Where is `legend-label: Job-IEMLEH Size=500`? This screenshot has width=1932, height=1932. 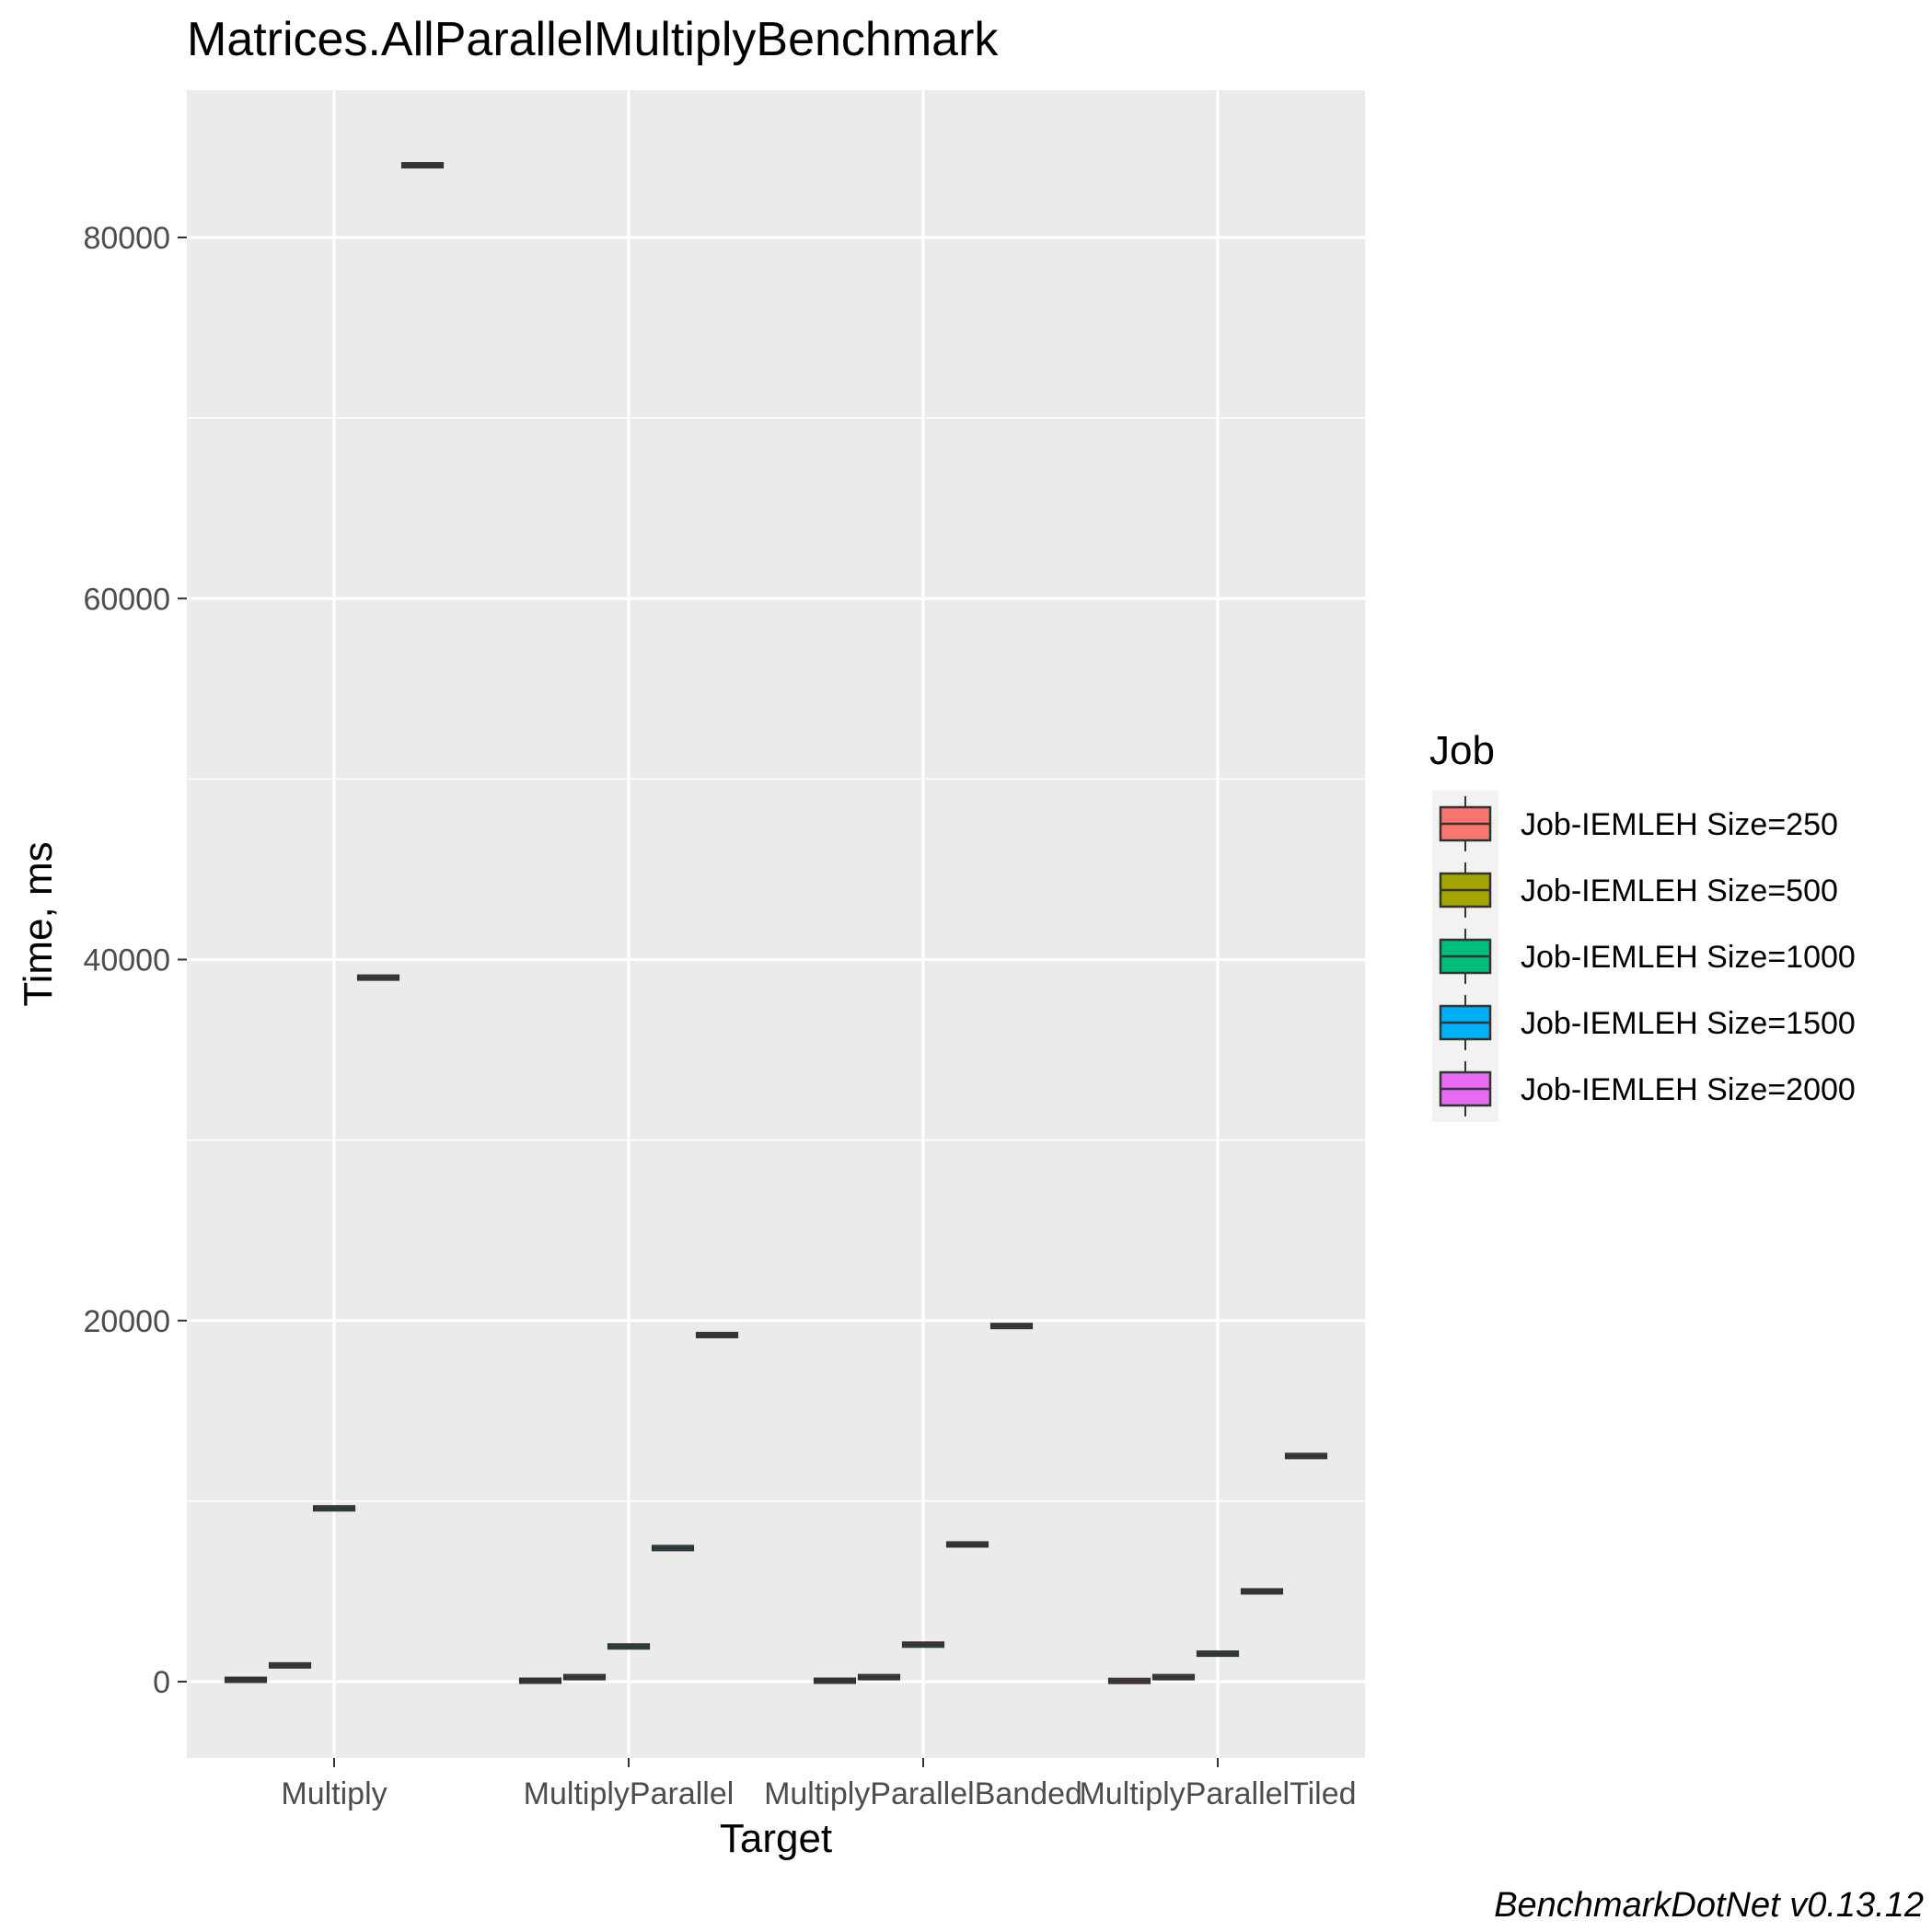 legend-label: Job-IEMLEH Size=500 is located at coordinates (1680, 891).